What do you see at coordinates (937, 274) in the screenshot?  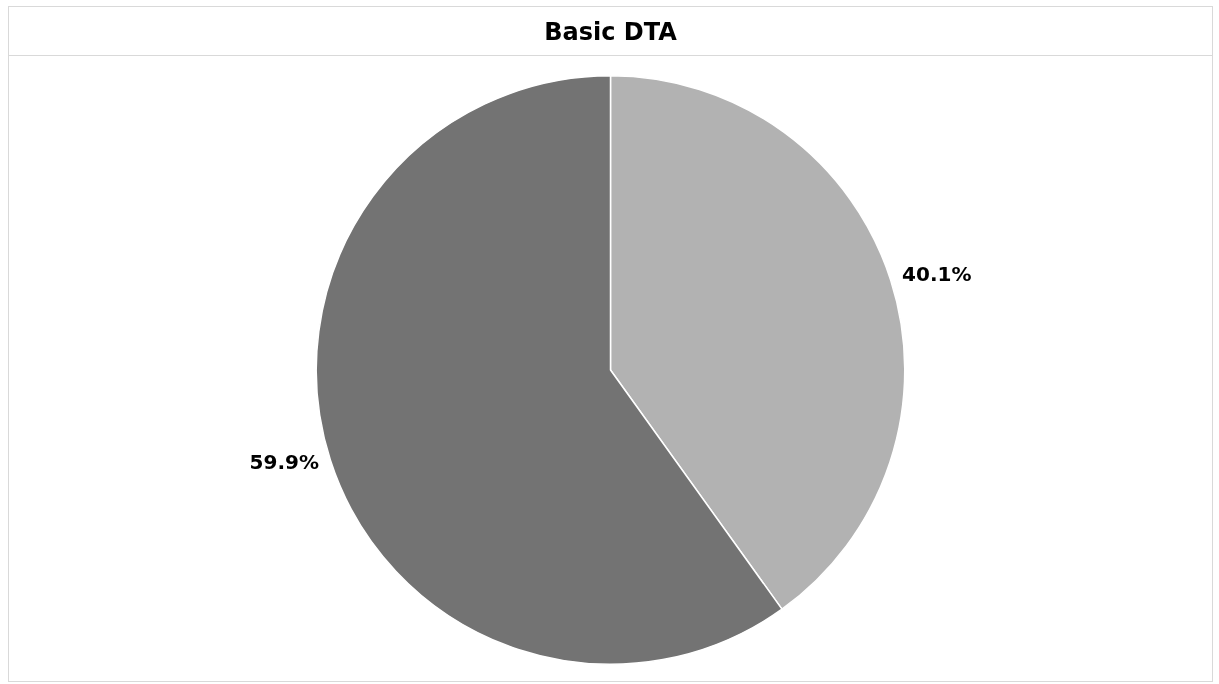 I see `data-label: 40.1%` at bounding box center [937, 274].